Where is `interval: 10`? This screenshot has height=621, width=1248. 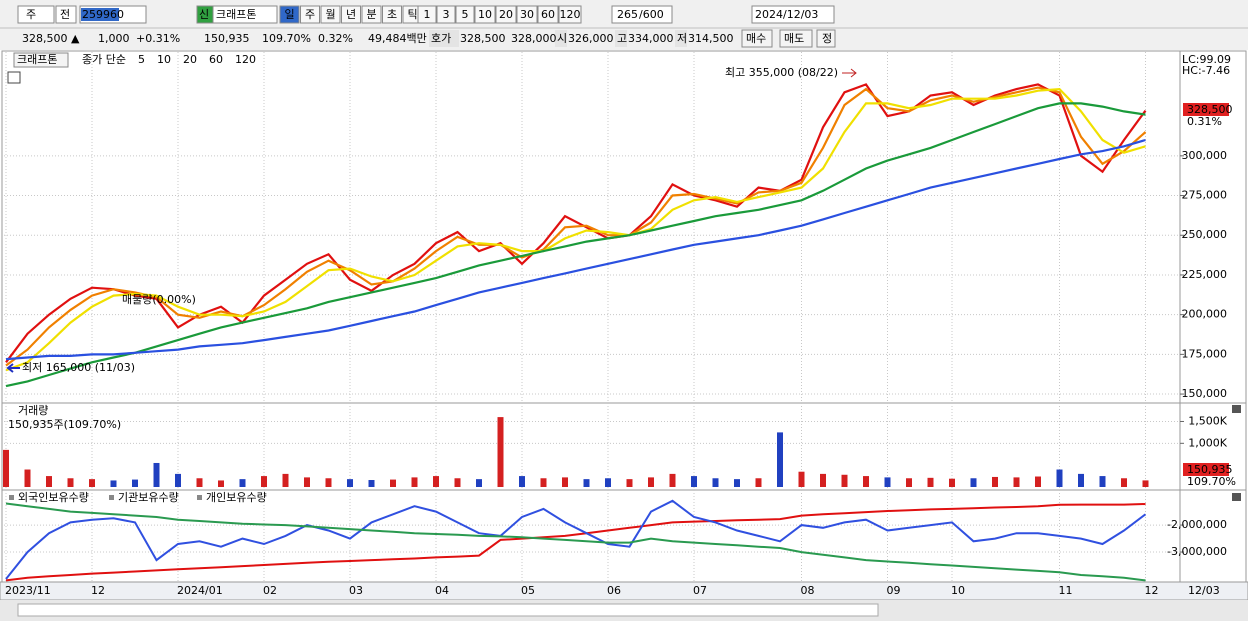 interval: 10 is located at coordinates (485, 14).